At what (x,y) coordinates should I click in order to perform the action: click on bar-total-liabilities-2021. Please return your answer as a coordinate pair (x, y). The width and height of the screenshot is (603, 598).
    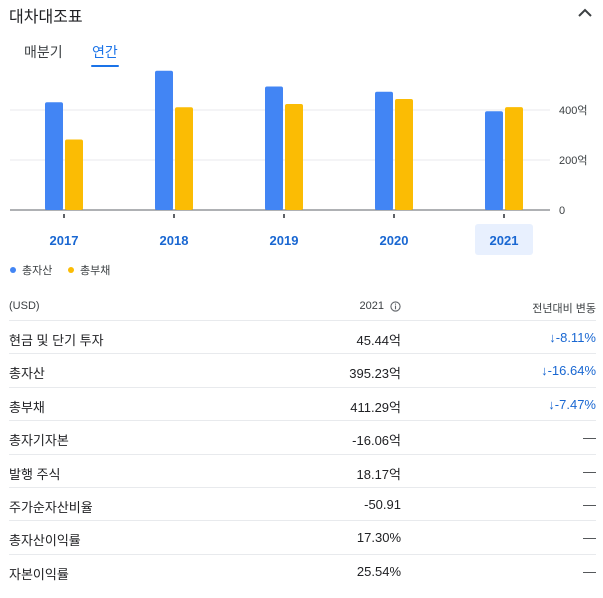
    Looking at the image, I should click on (514, 158).